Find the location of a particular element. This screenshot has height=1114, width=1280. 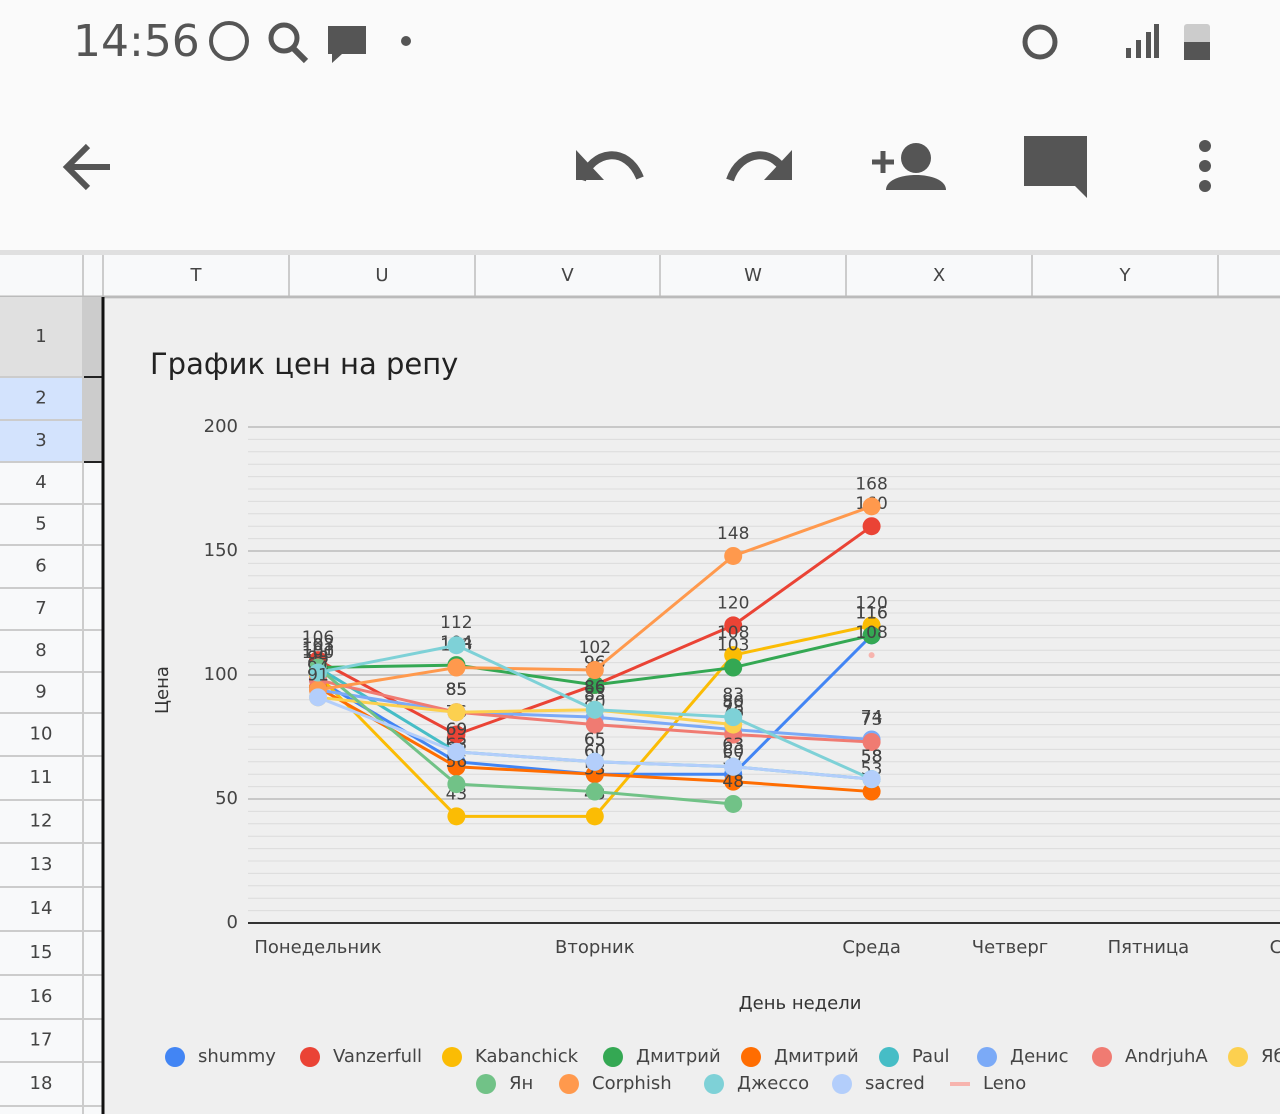

data-label: 65 is located at coordinates (595, 740).